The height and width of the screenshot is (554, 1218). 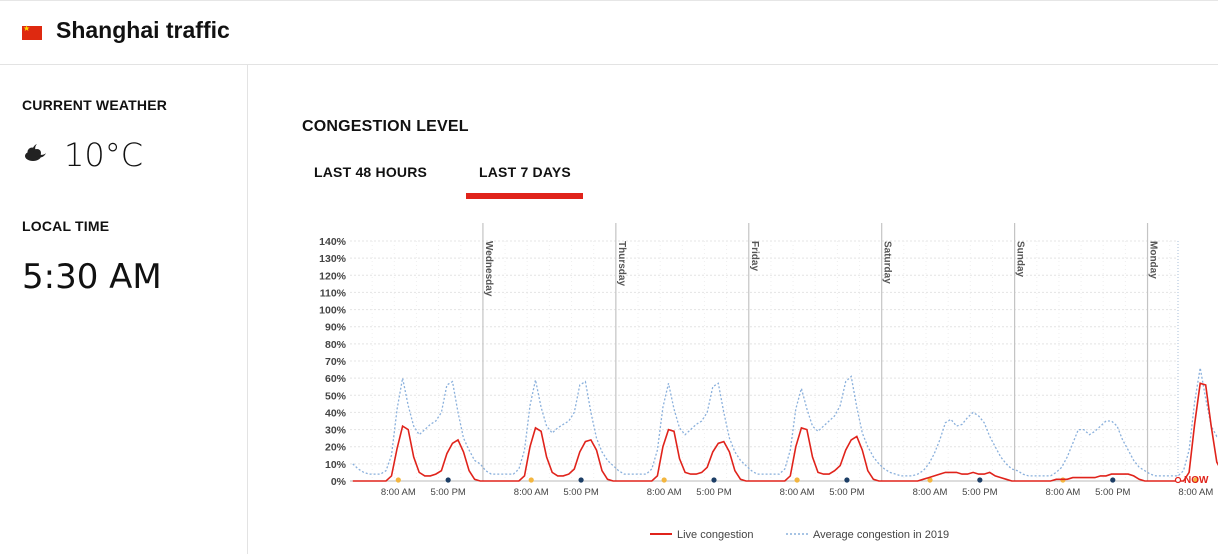 What do you see at coordinates (524, 196) in the screenshot?
I see `active-tab-indicator` at bounding box center [524, 196].